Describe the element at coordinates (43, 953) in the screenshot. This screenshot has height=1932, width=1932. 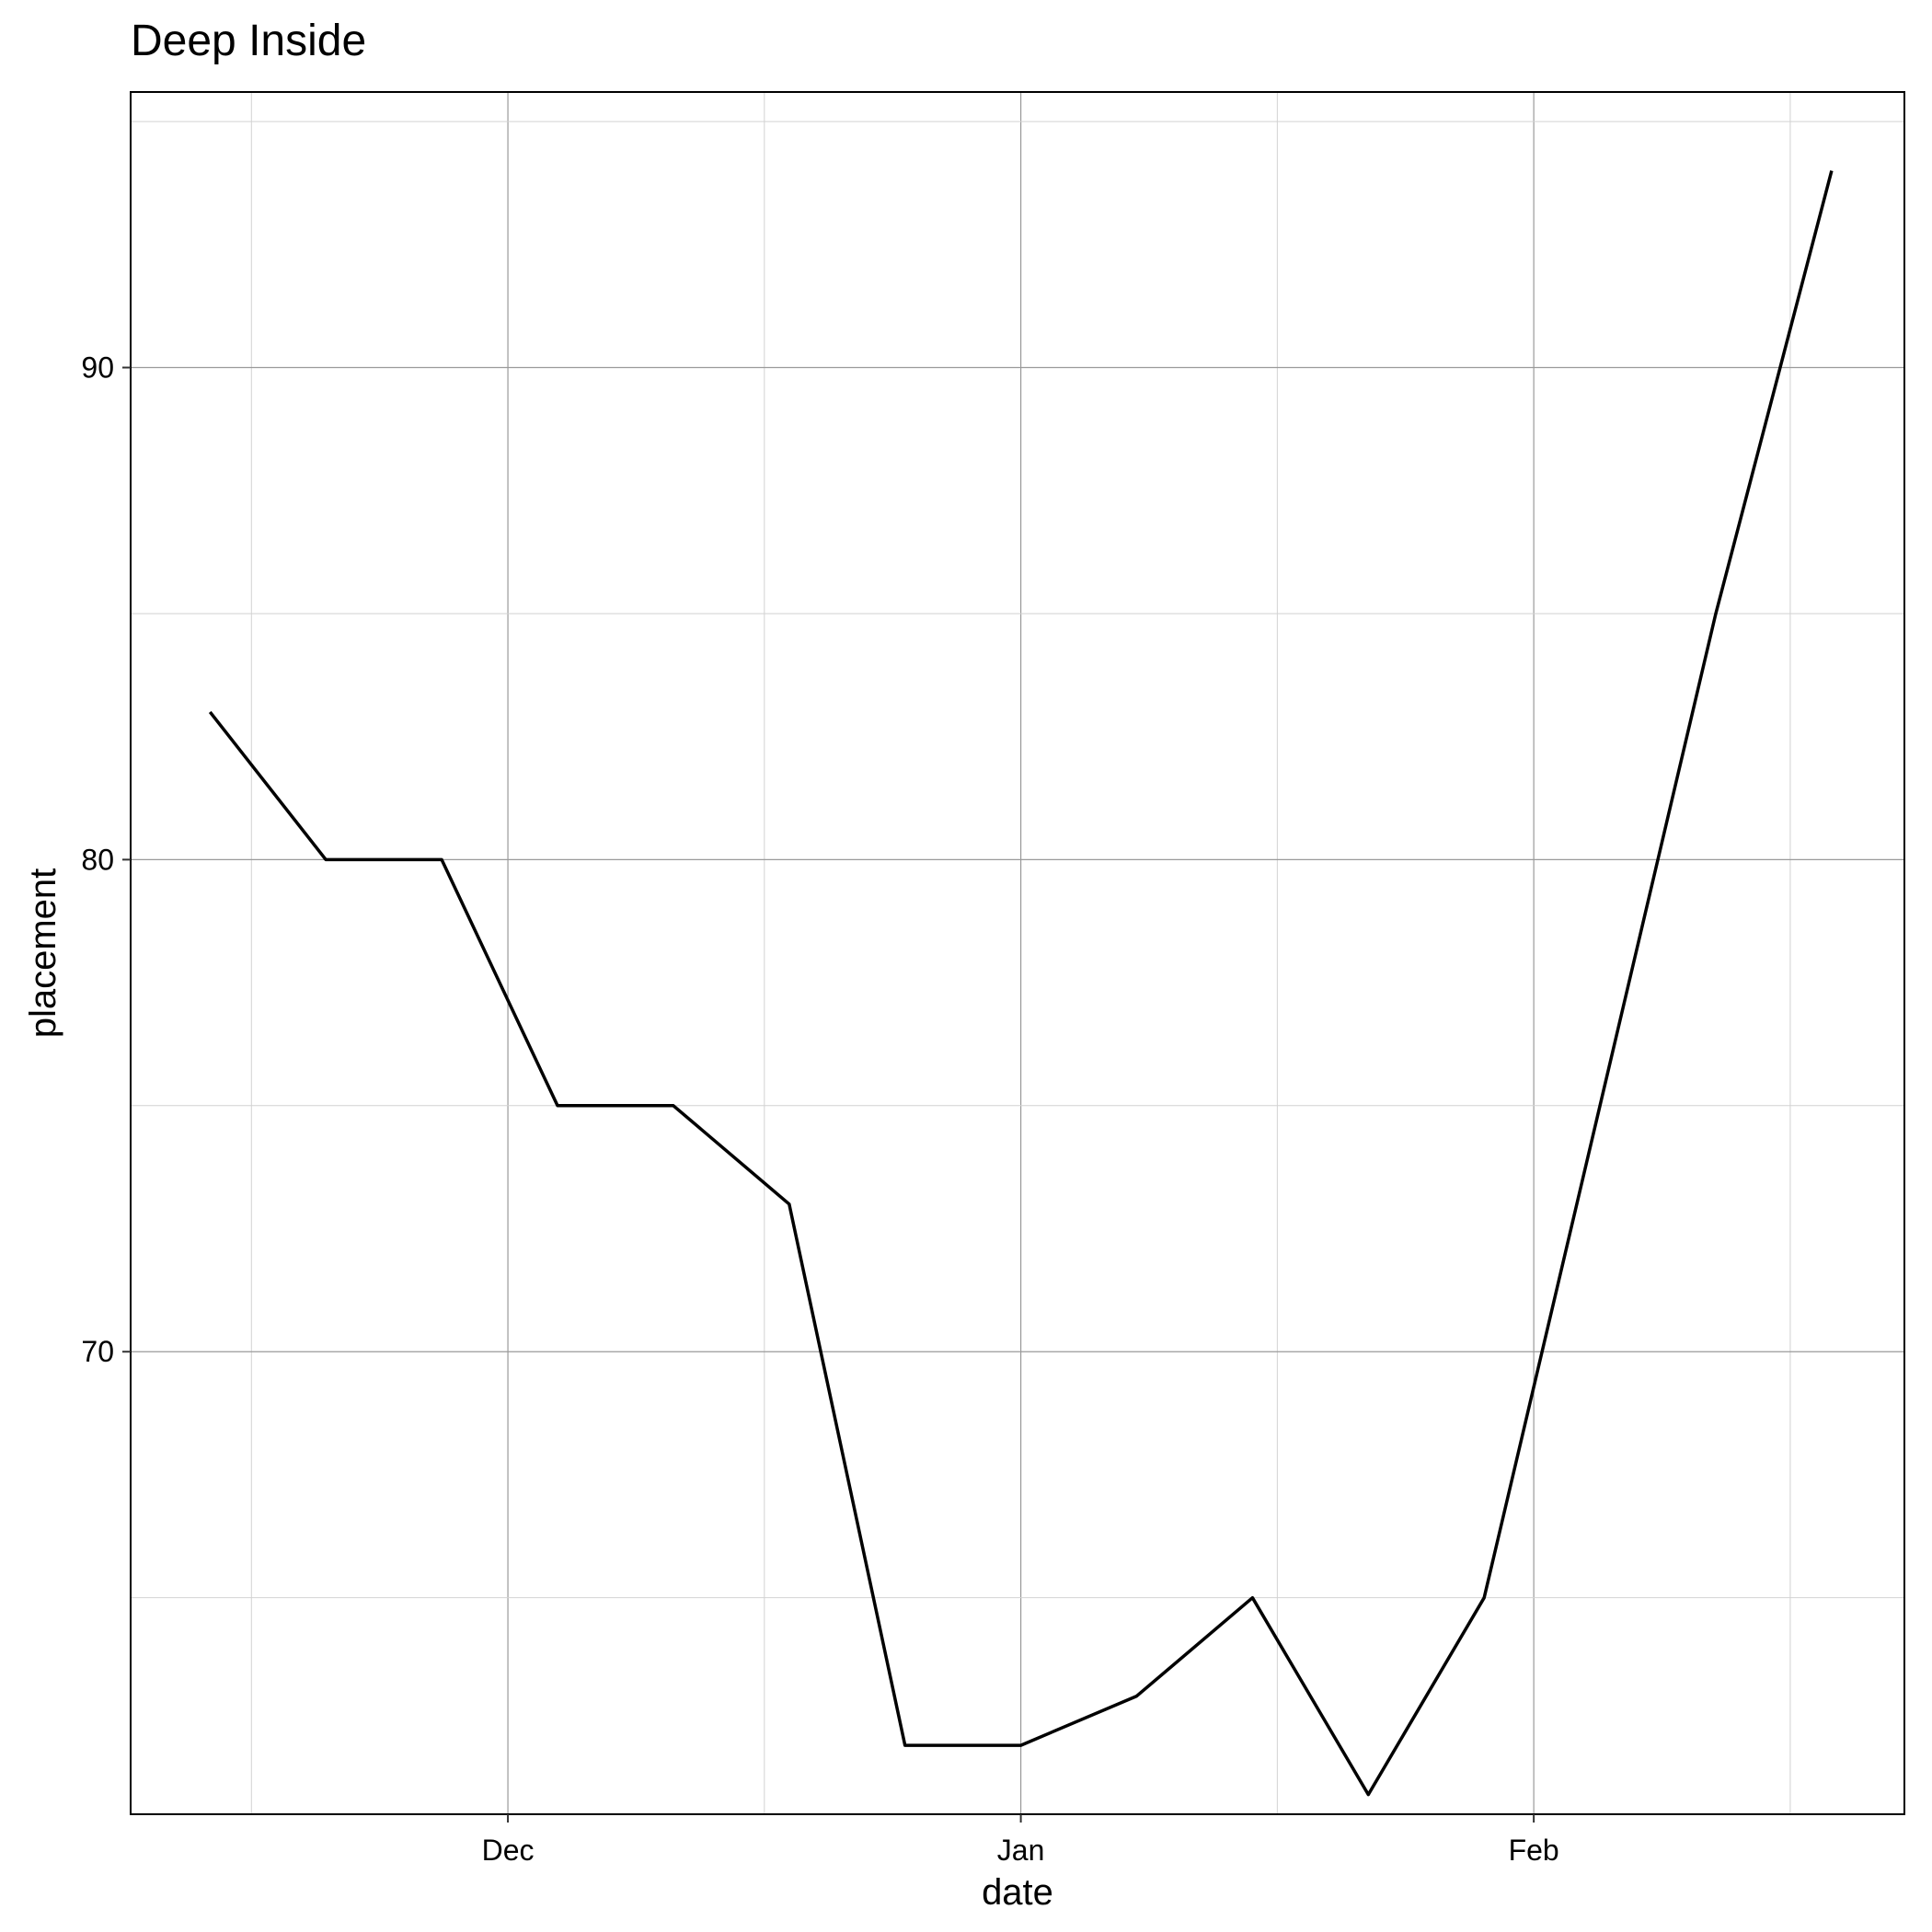
I see `y-axis-label: placement` at that location.